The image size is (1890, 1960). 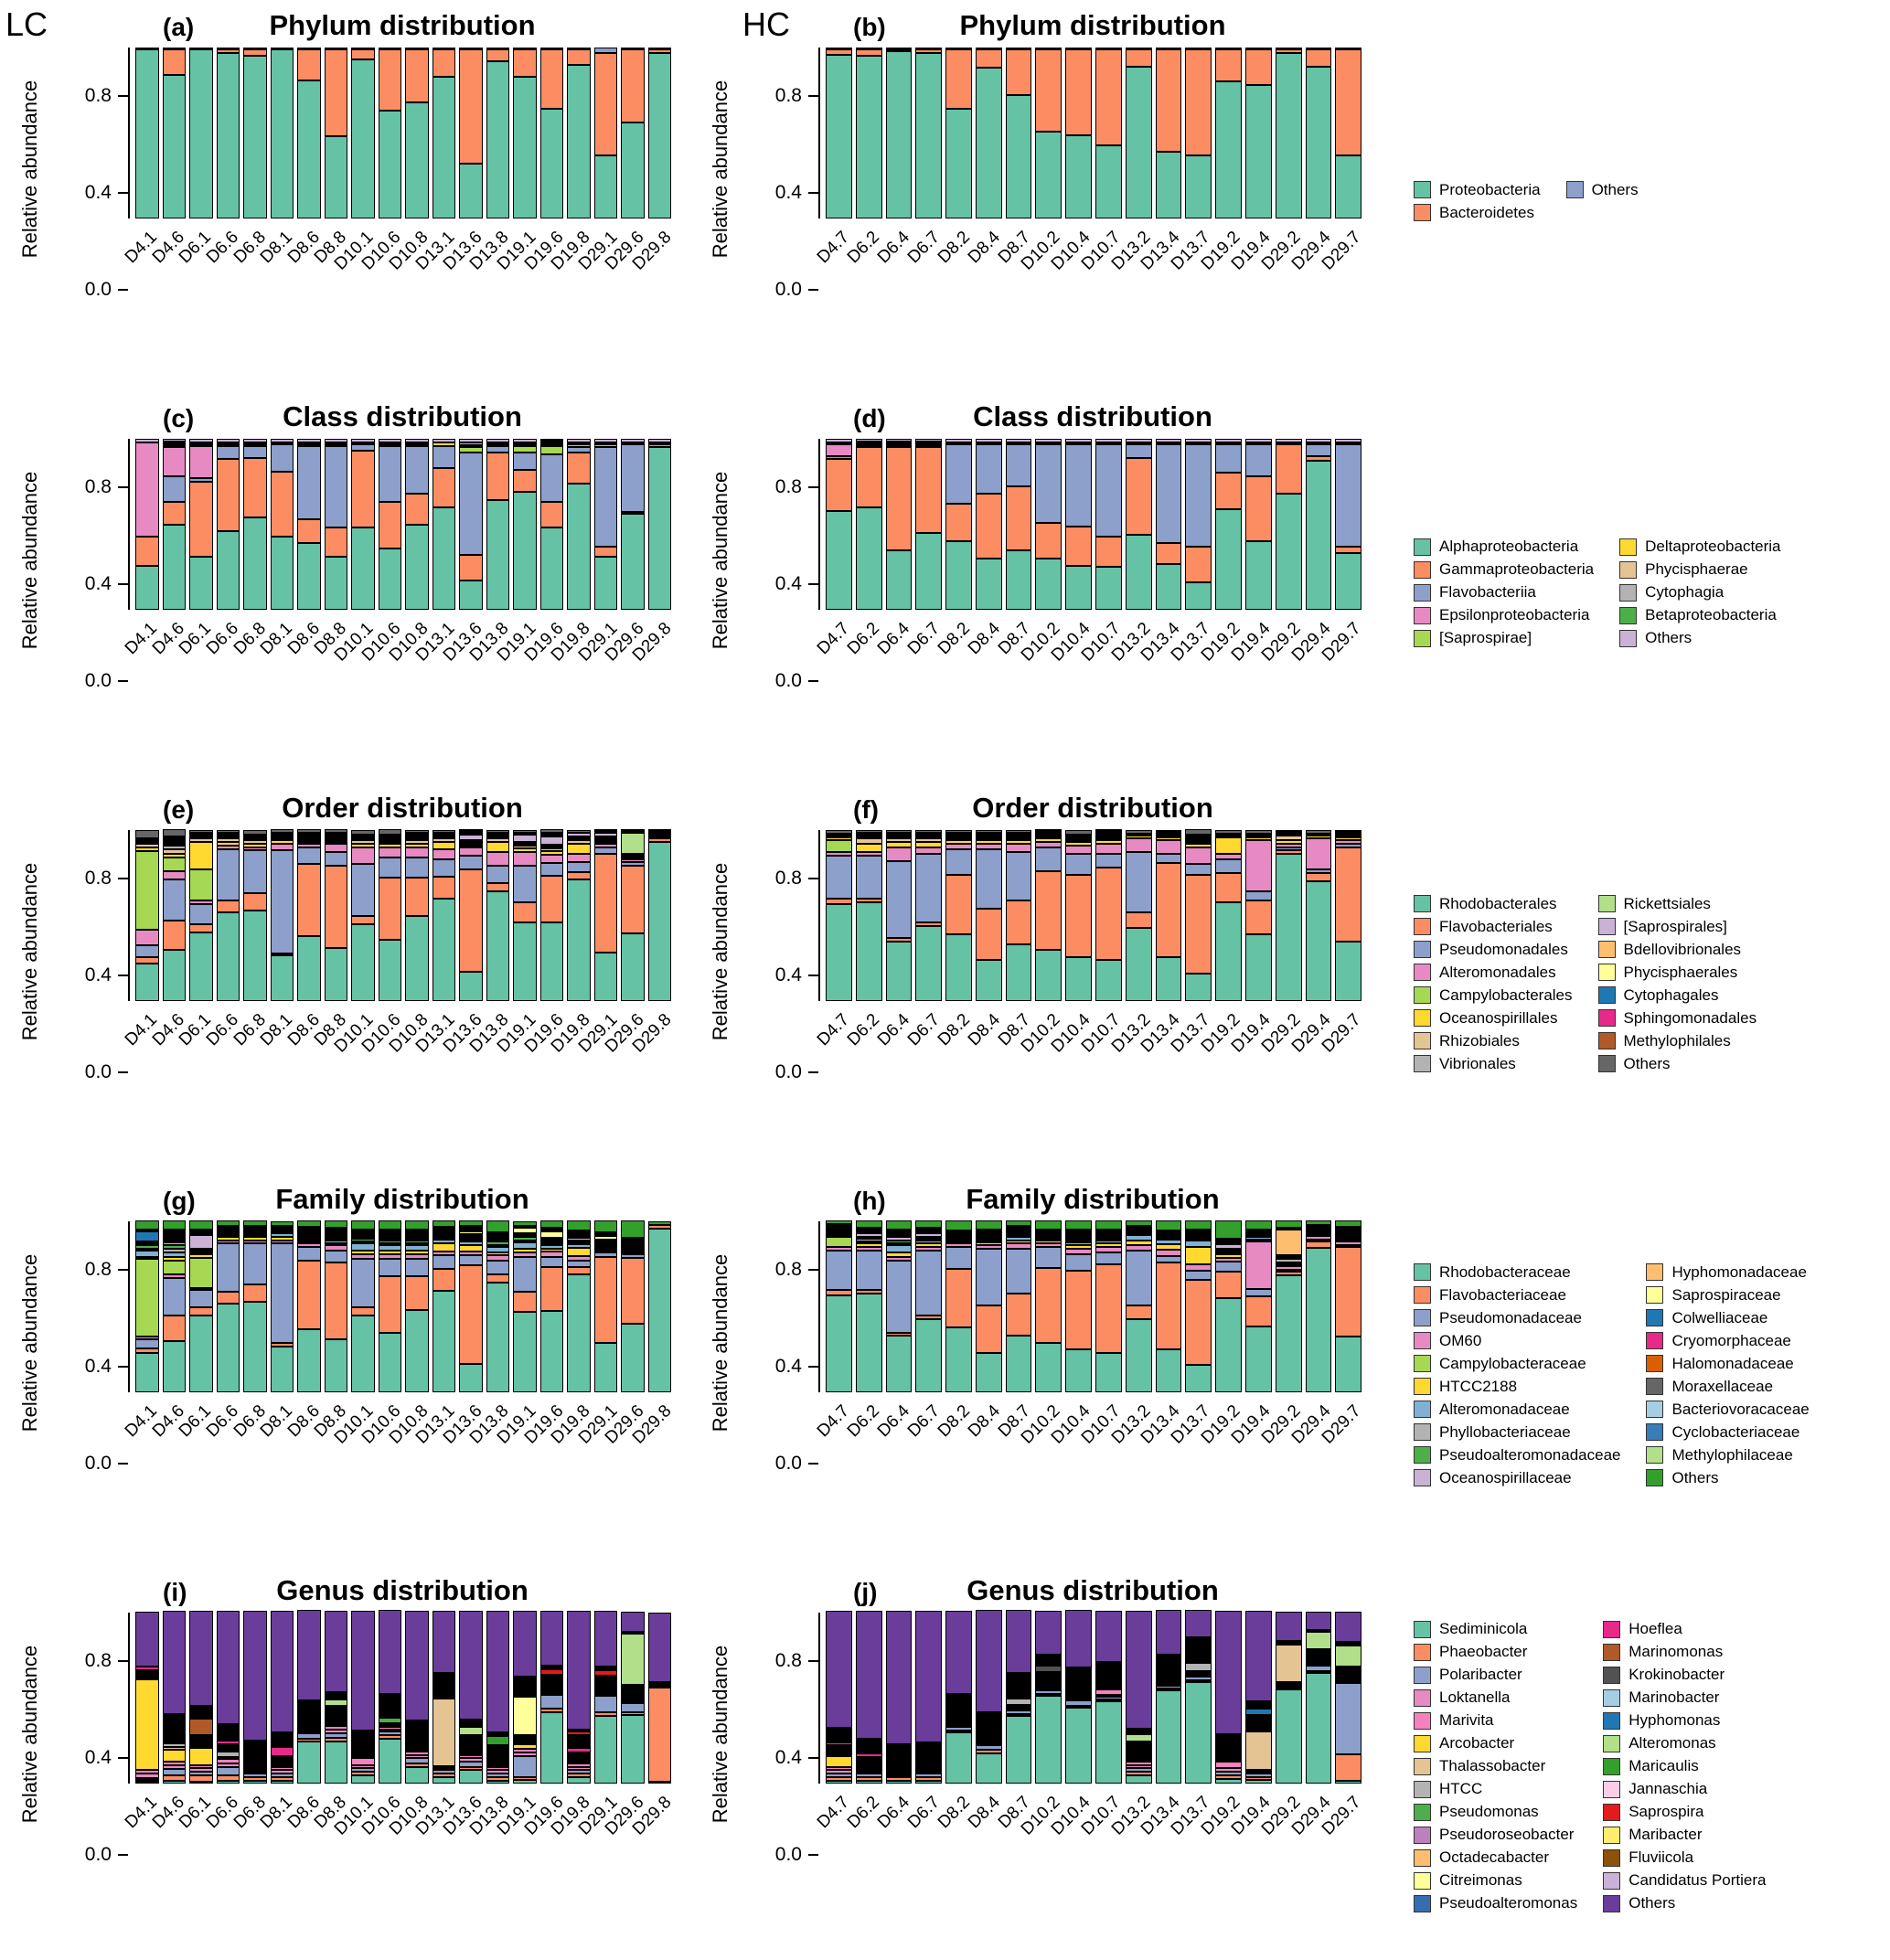 What do you see at coordinates (1503, 949) in the screenshot?
I see `legend-label: Pseudomonadales` at bounding box center [1503, 949].